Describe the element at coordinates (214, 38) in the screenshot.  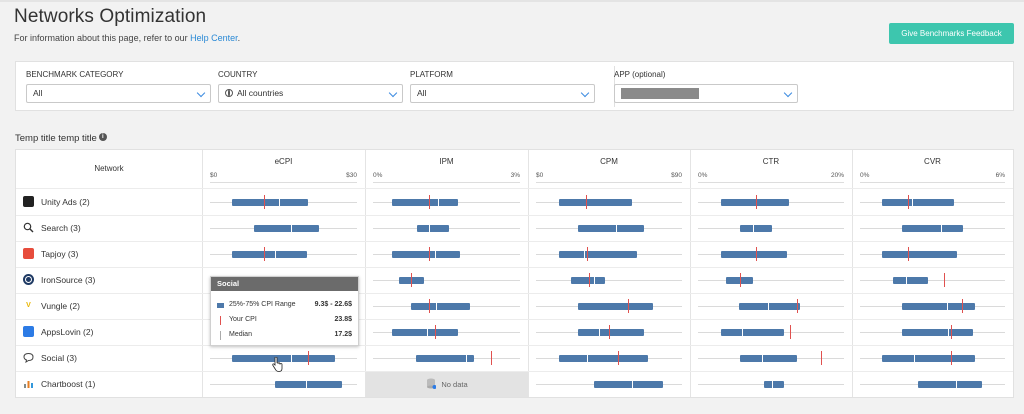
I see `help-center-link: Help Center` at that location.